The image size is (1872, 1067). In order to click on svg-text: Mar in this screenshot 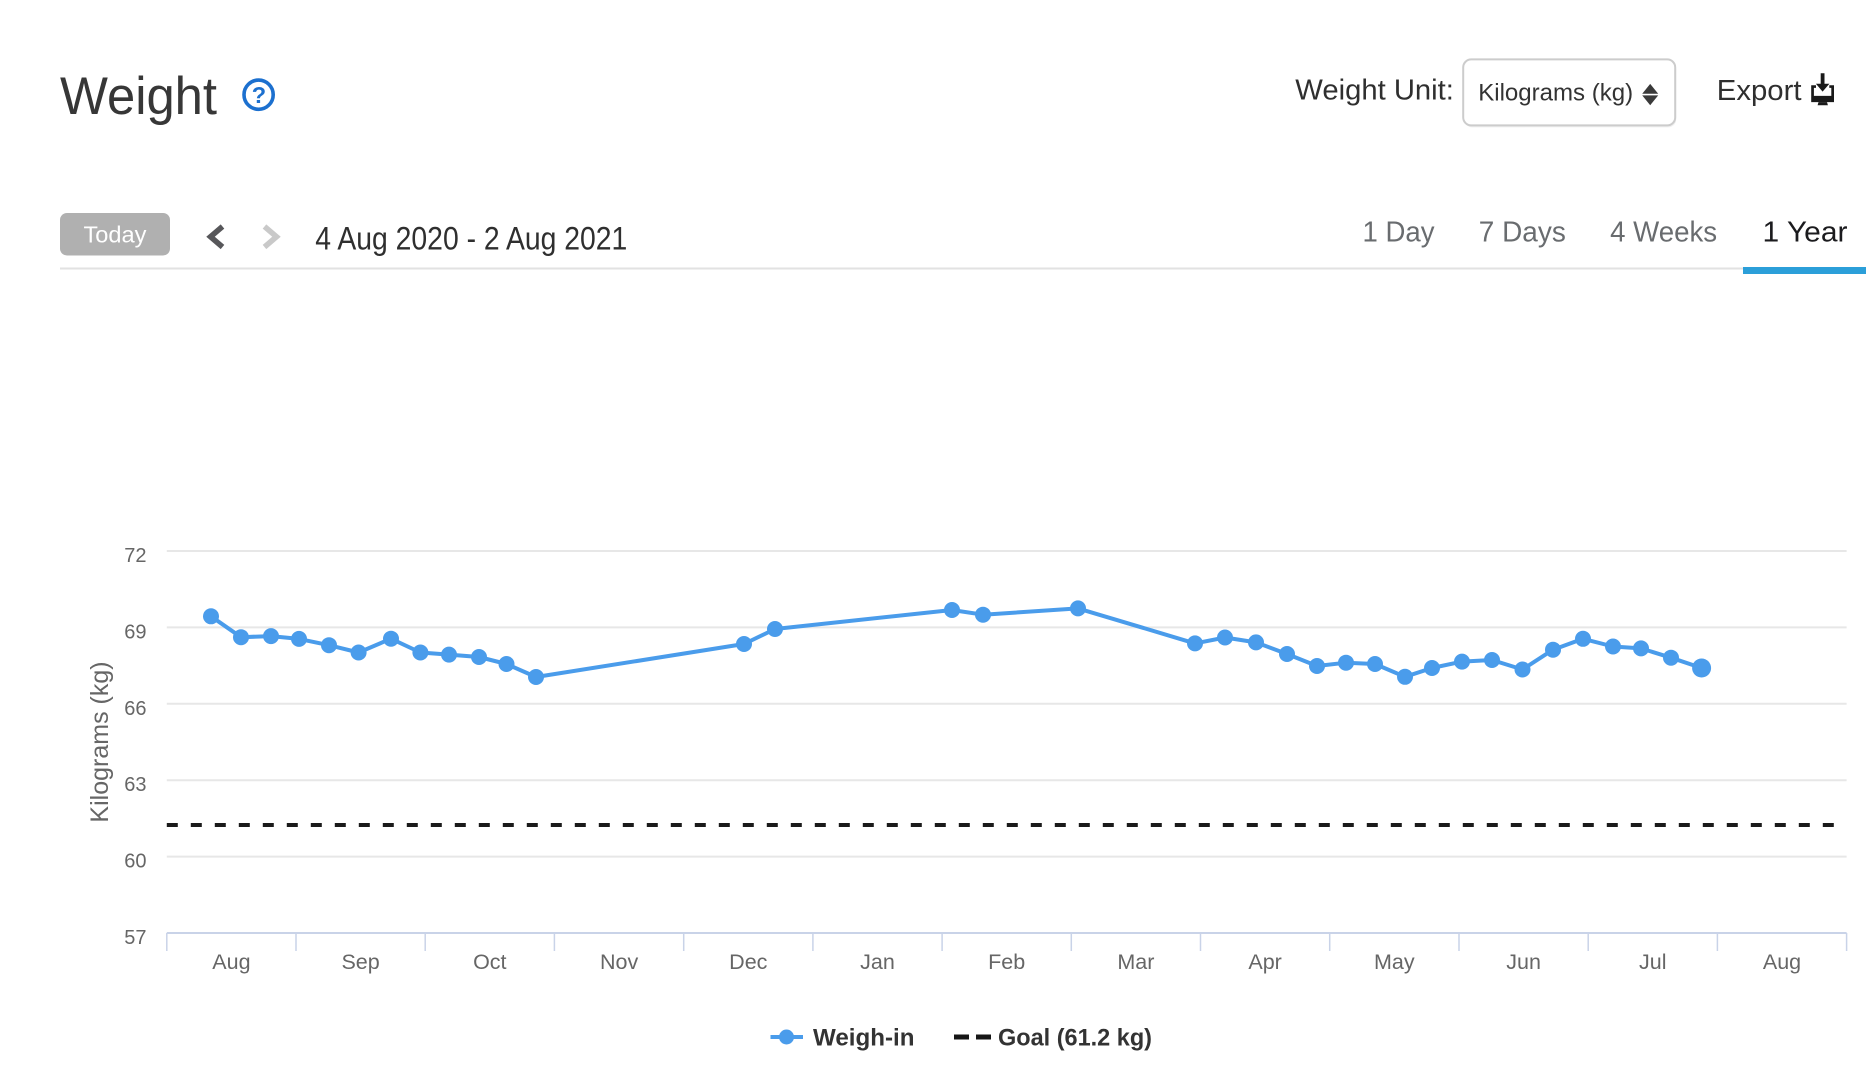, I will do `click(1135, 962)`.